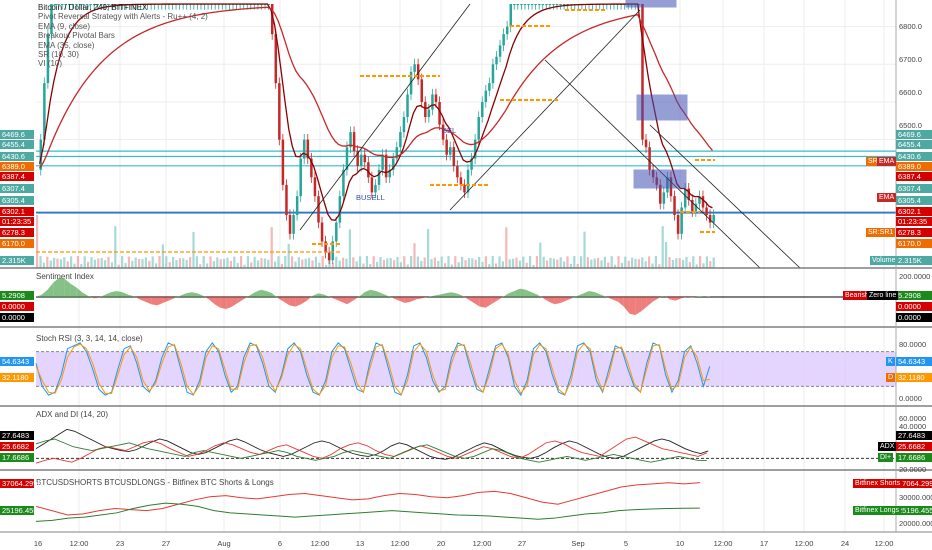  Describe the element at coordinates (50, 64) in the screenshot. I see `legend-vi: VI (10)` at that location.